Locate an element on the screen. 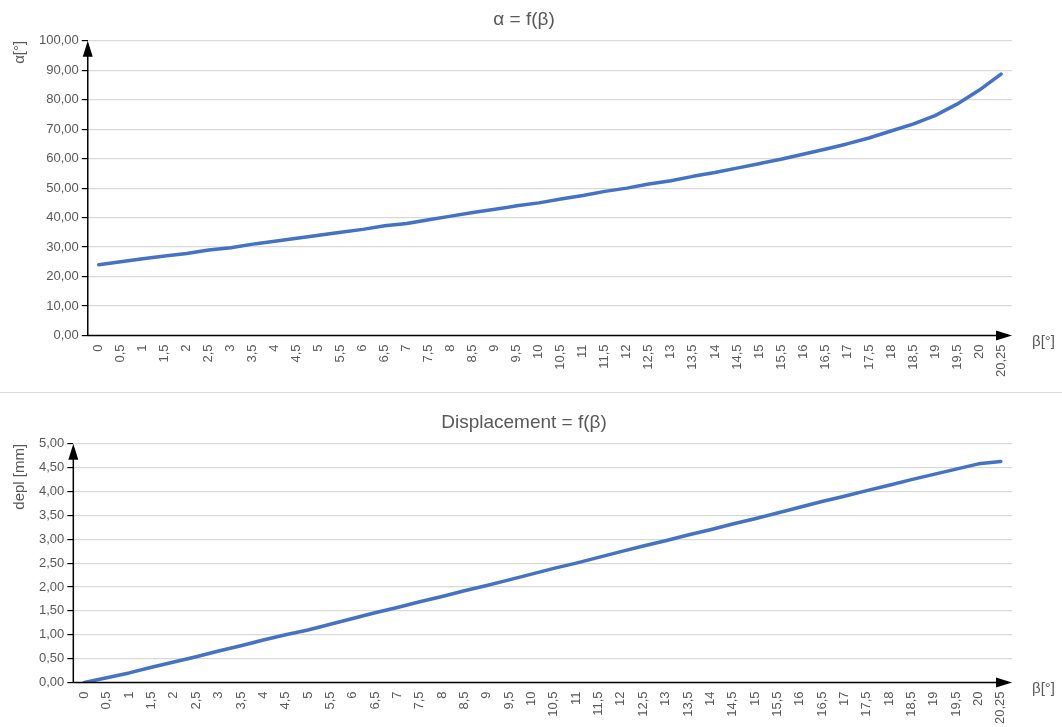 This screenshot has height=727, width=1062. y-tick-label: 4,50 is located at coordinates (51, 467).